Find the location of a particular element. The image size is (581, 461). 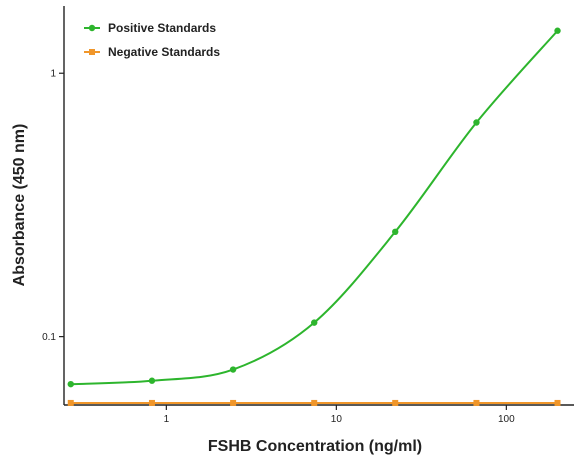

legend-positive-standards-marker is located at coordinates (92, 28).